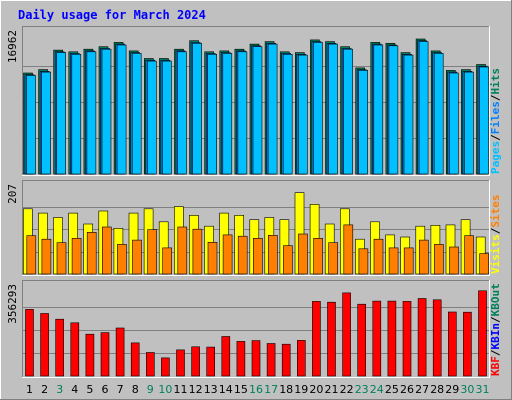 This screenshot has width=512, height=400. What do you see at coordinates (44, 389) in the screenshot?
I see `day-label-2: 2` at bounding box center [44, 389].